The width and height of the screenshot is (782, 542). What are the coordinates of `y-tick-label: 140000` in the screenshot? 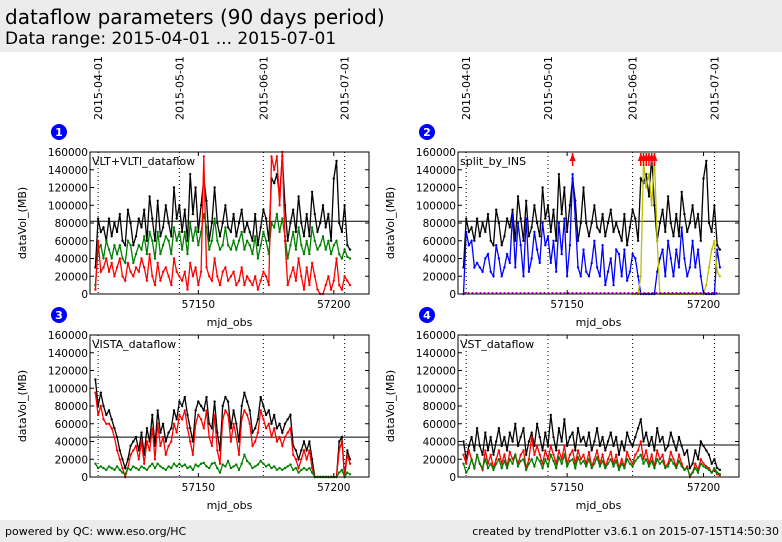 It's located at (436, 354).